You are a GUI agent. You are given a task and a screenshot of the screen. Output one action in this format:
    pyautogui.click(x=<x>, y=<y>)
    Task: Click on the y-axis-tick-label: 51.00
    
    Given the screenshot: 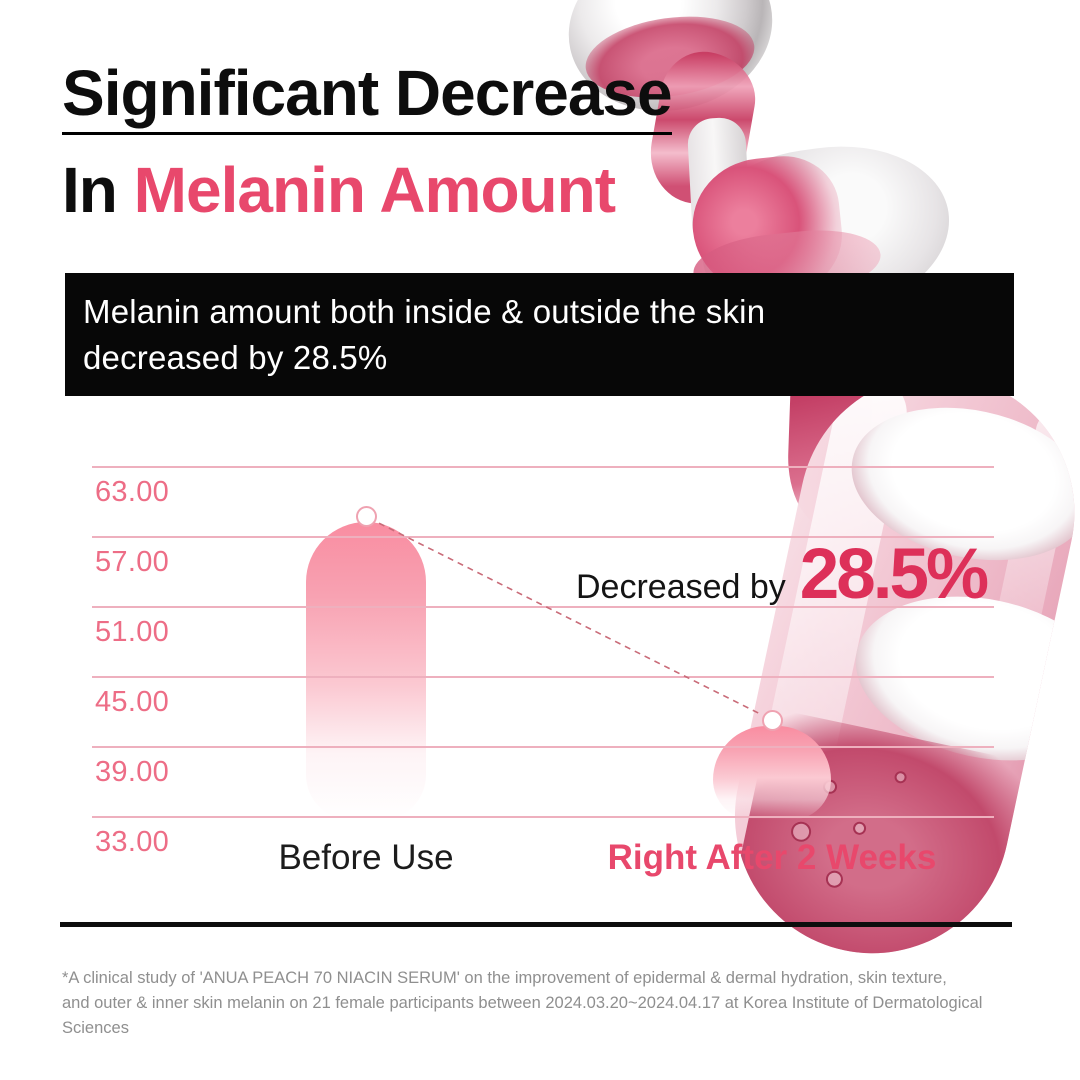 What is the action you would take?
    pyautogui.click(x=132, y=632)
    